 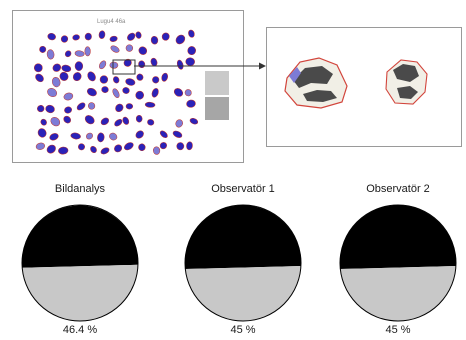 I want to click on pie-value-bildanalys: 46.4 %, so click(x=80, y=330).